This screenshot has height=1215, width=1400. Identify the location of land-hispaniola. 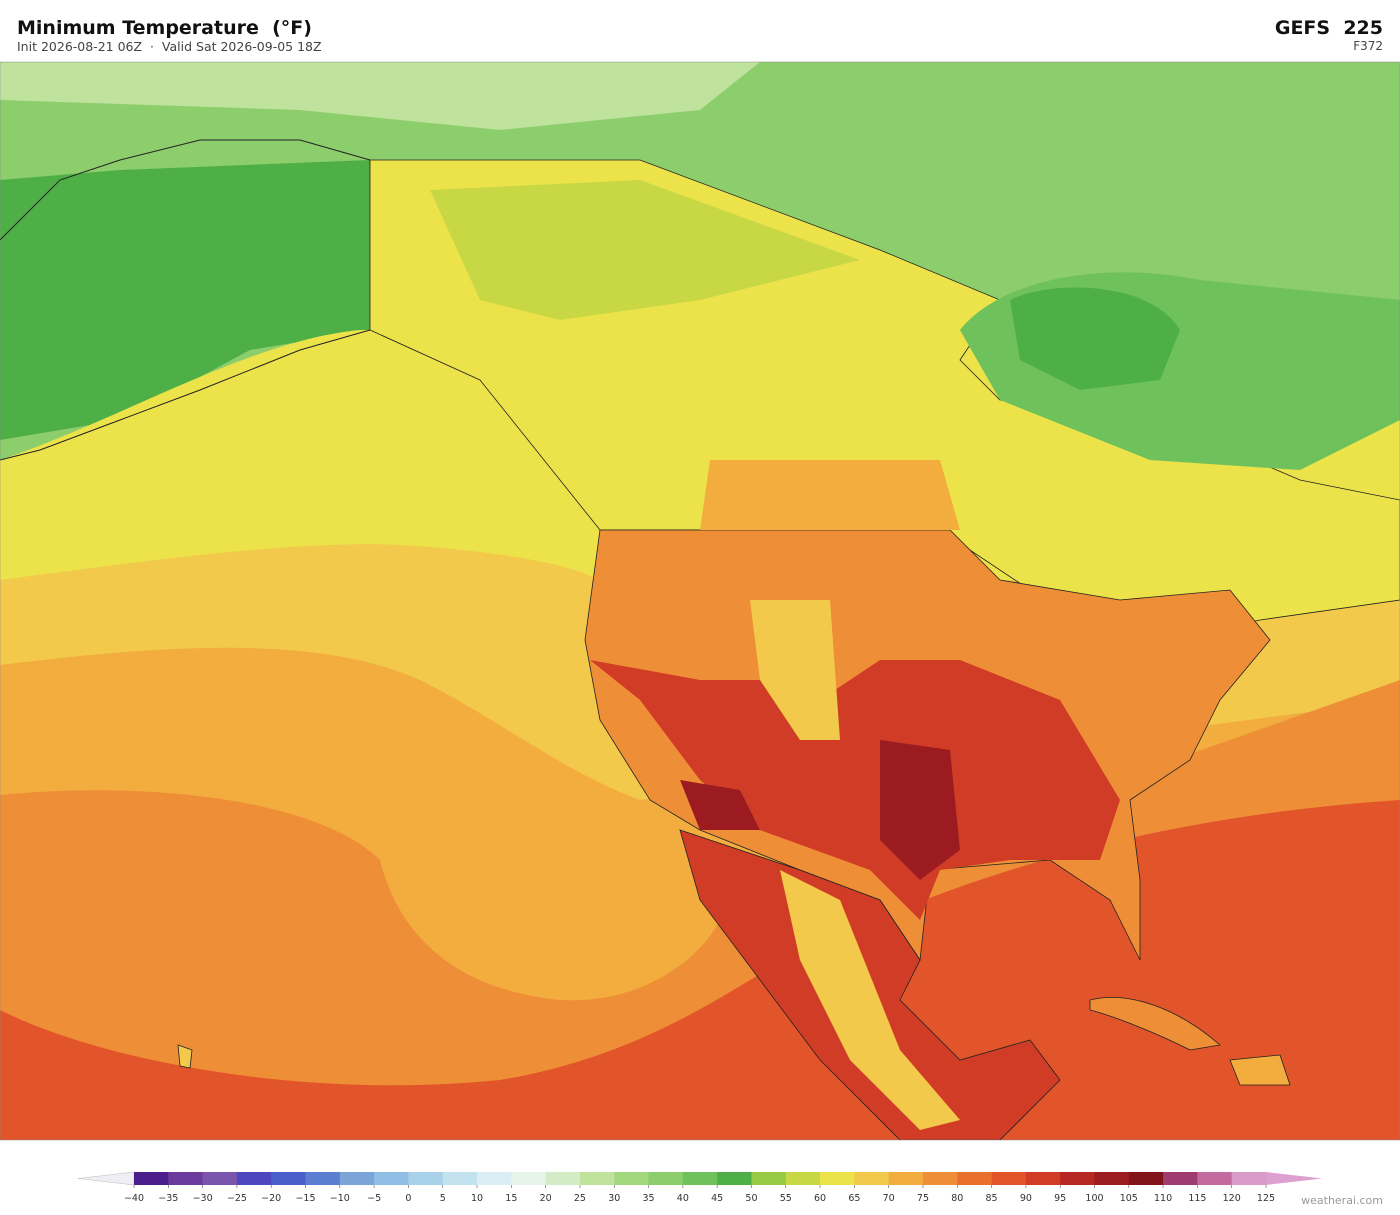
(1260, 1070).